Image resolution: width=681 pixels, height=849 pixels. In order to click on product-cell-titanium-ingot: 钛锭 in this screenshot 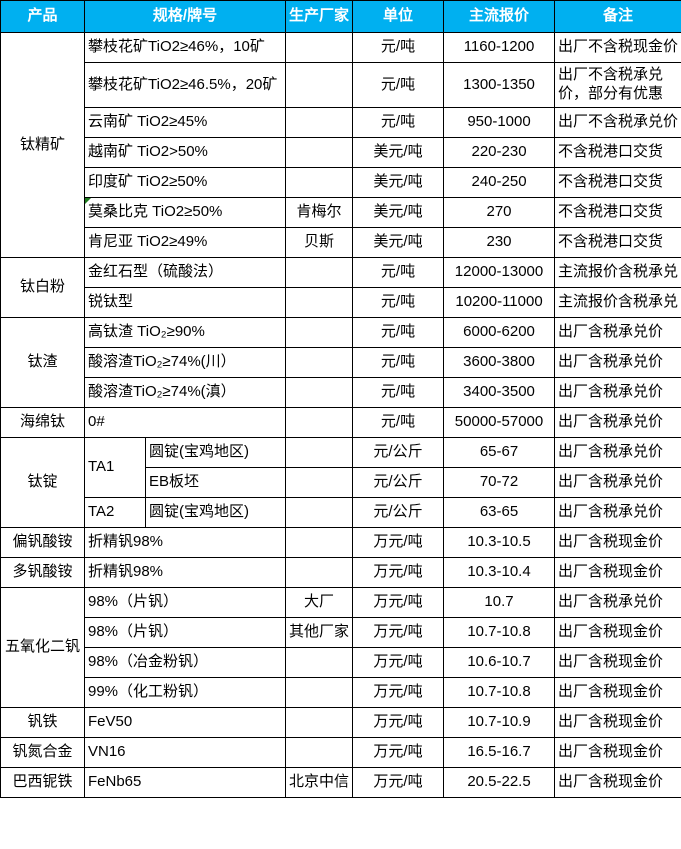, I will do `click(42, 482)`.